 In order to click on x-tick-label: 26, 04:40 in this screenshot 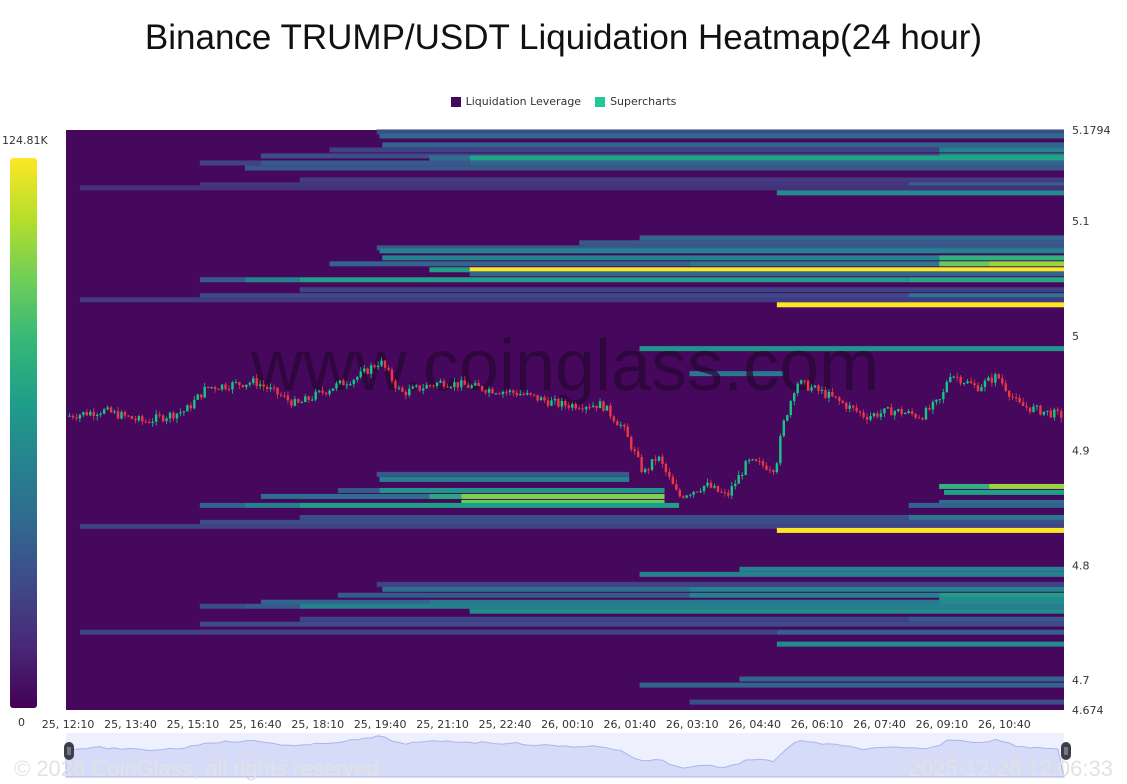, I will do `click(754, 724)`.